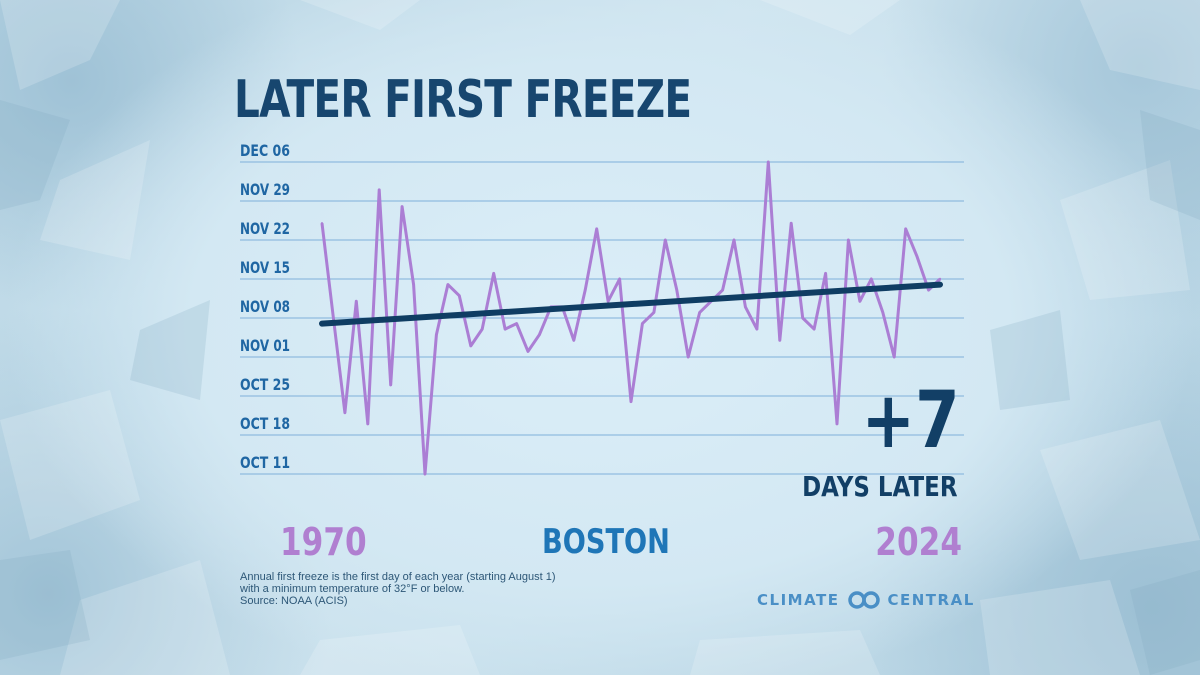 The image size is (1200, 675). Describe the element at coordinates (910, 421) in the screenshot. I see `change-value: +7` at that location.